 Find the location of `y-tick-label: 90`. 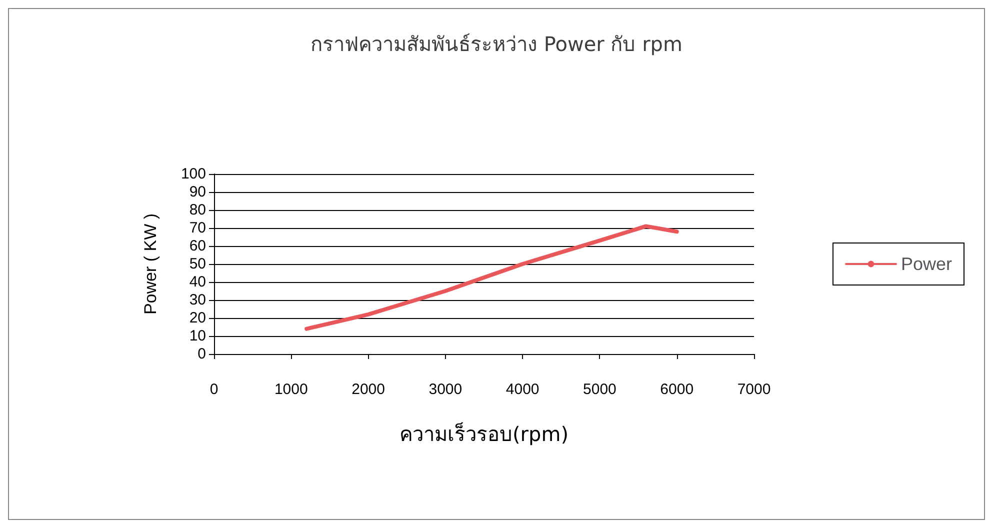

y-tick-label: 90 is located at coordinates (197, 192).